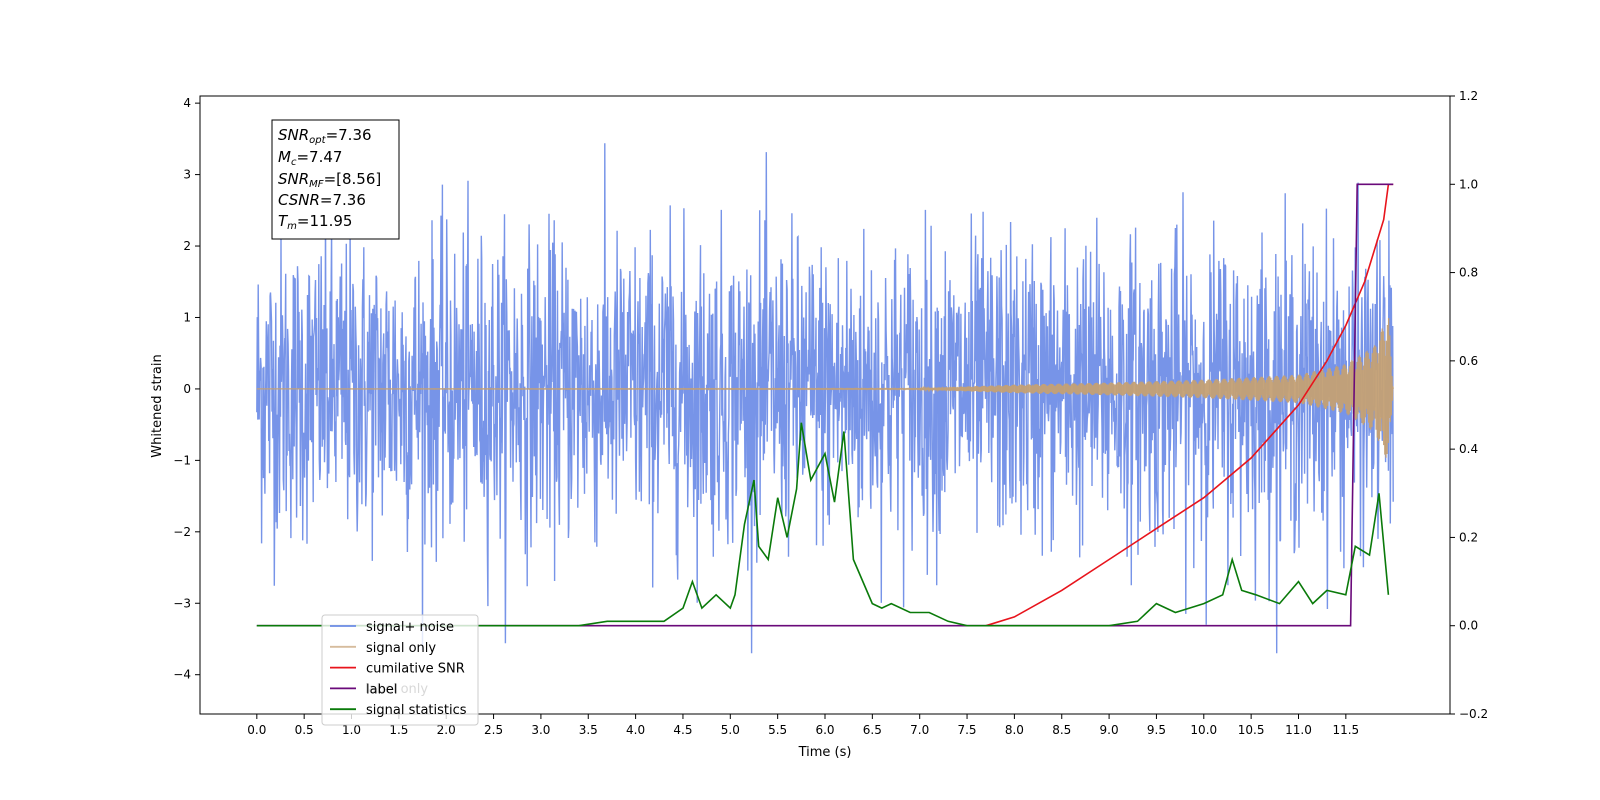  Describe the element at coordinates (187, 389) in the screenshot. I see `y-left-tick-label: 0` at that location.